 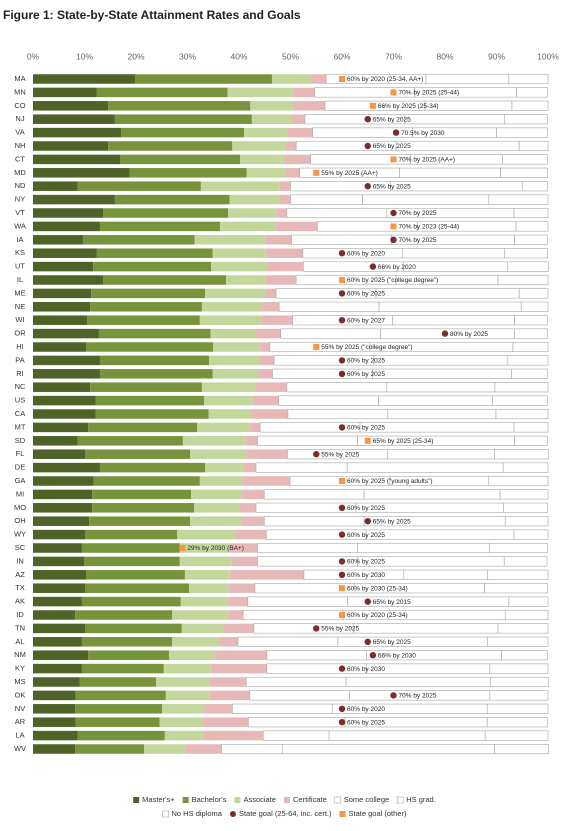 I want to click on category-label: ND, so click(x=20, y=185).